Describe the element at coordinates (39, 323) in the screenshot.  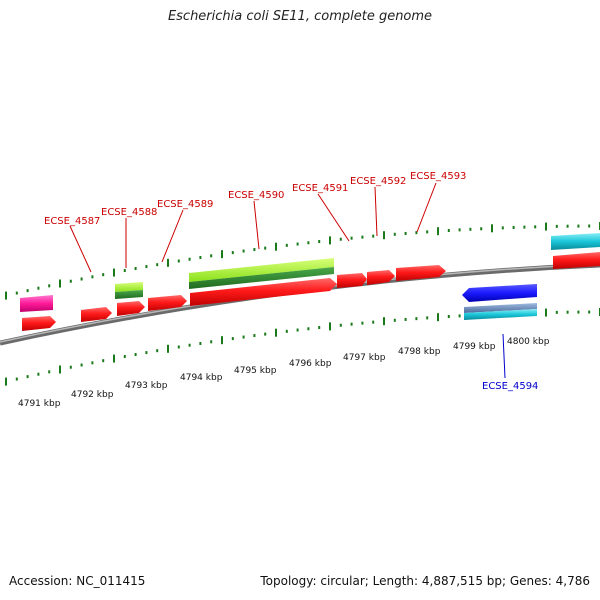
I see `feature-cds-left` at that location.